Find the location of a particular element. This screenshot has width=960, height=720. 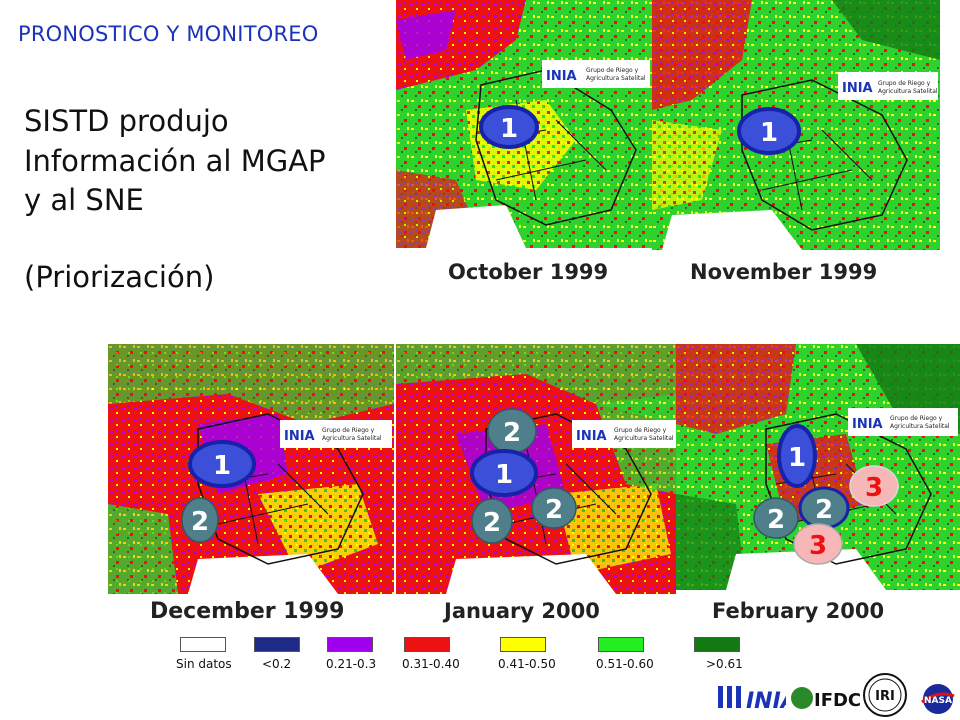

legend-label-gt-0-61: >0.61 is located at coordinates (724, 664).